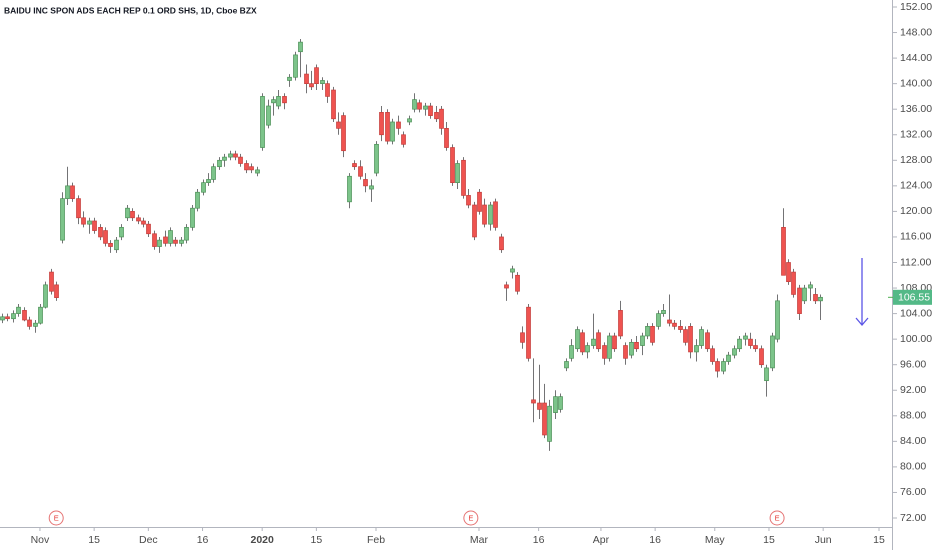  I want to click on y-tick-label: 120.00, so click(916, 211).